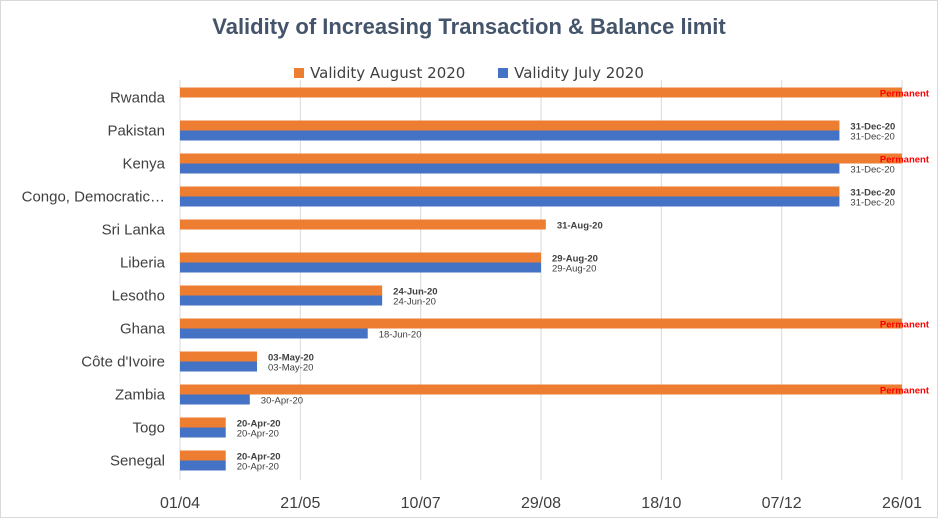 The width and height of the screenshot is (938, 518). What do you see at coordinates (291, 358) in the screenshot?
I see `data-label-august-8: 03-May-20` at bounding box center [291, 358].